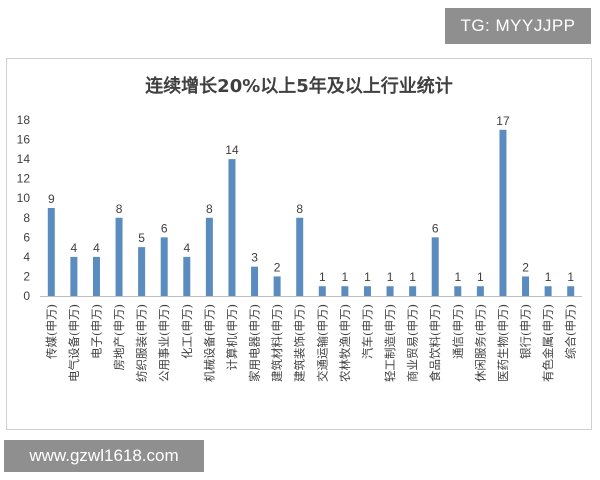  I want to click on category-label: 家用电器(申万), so click(255, 343).